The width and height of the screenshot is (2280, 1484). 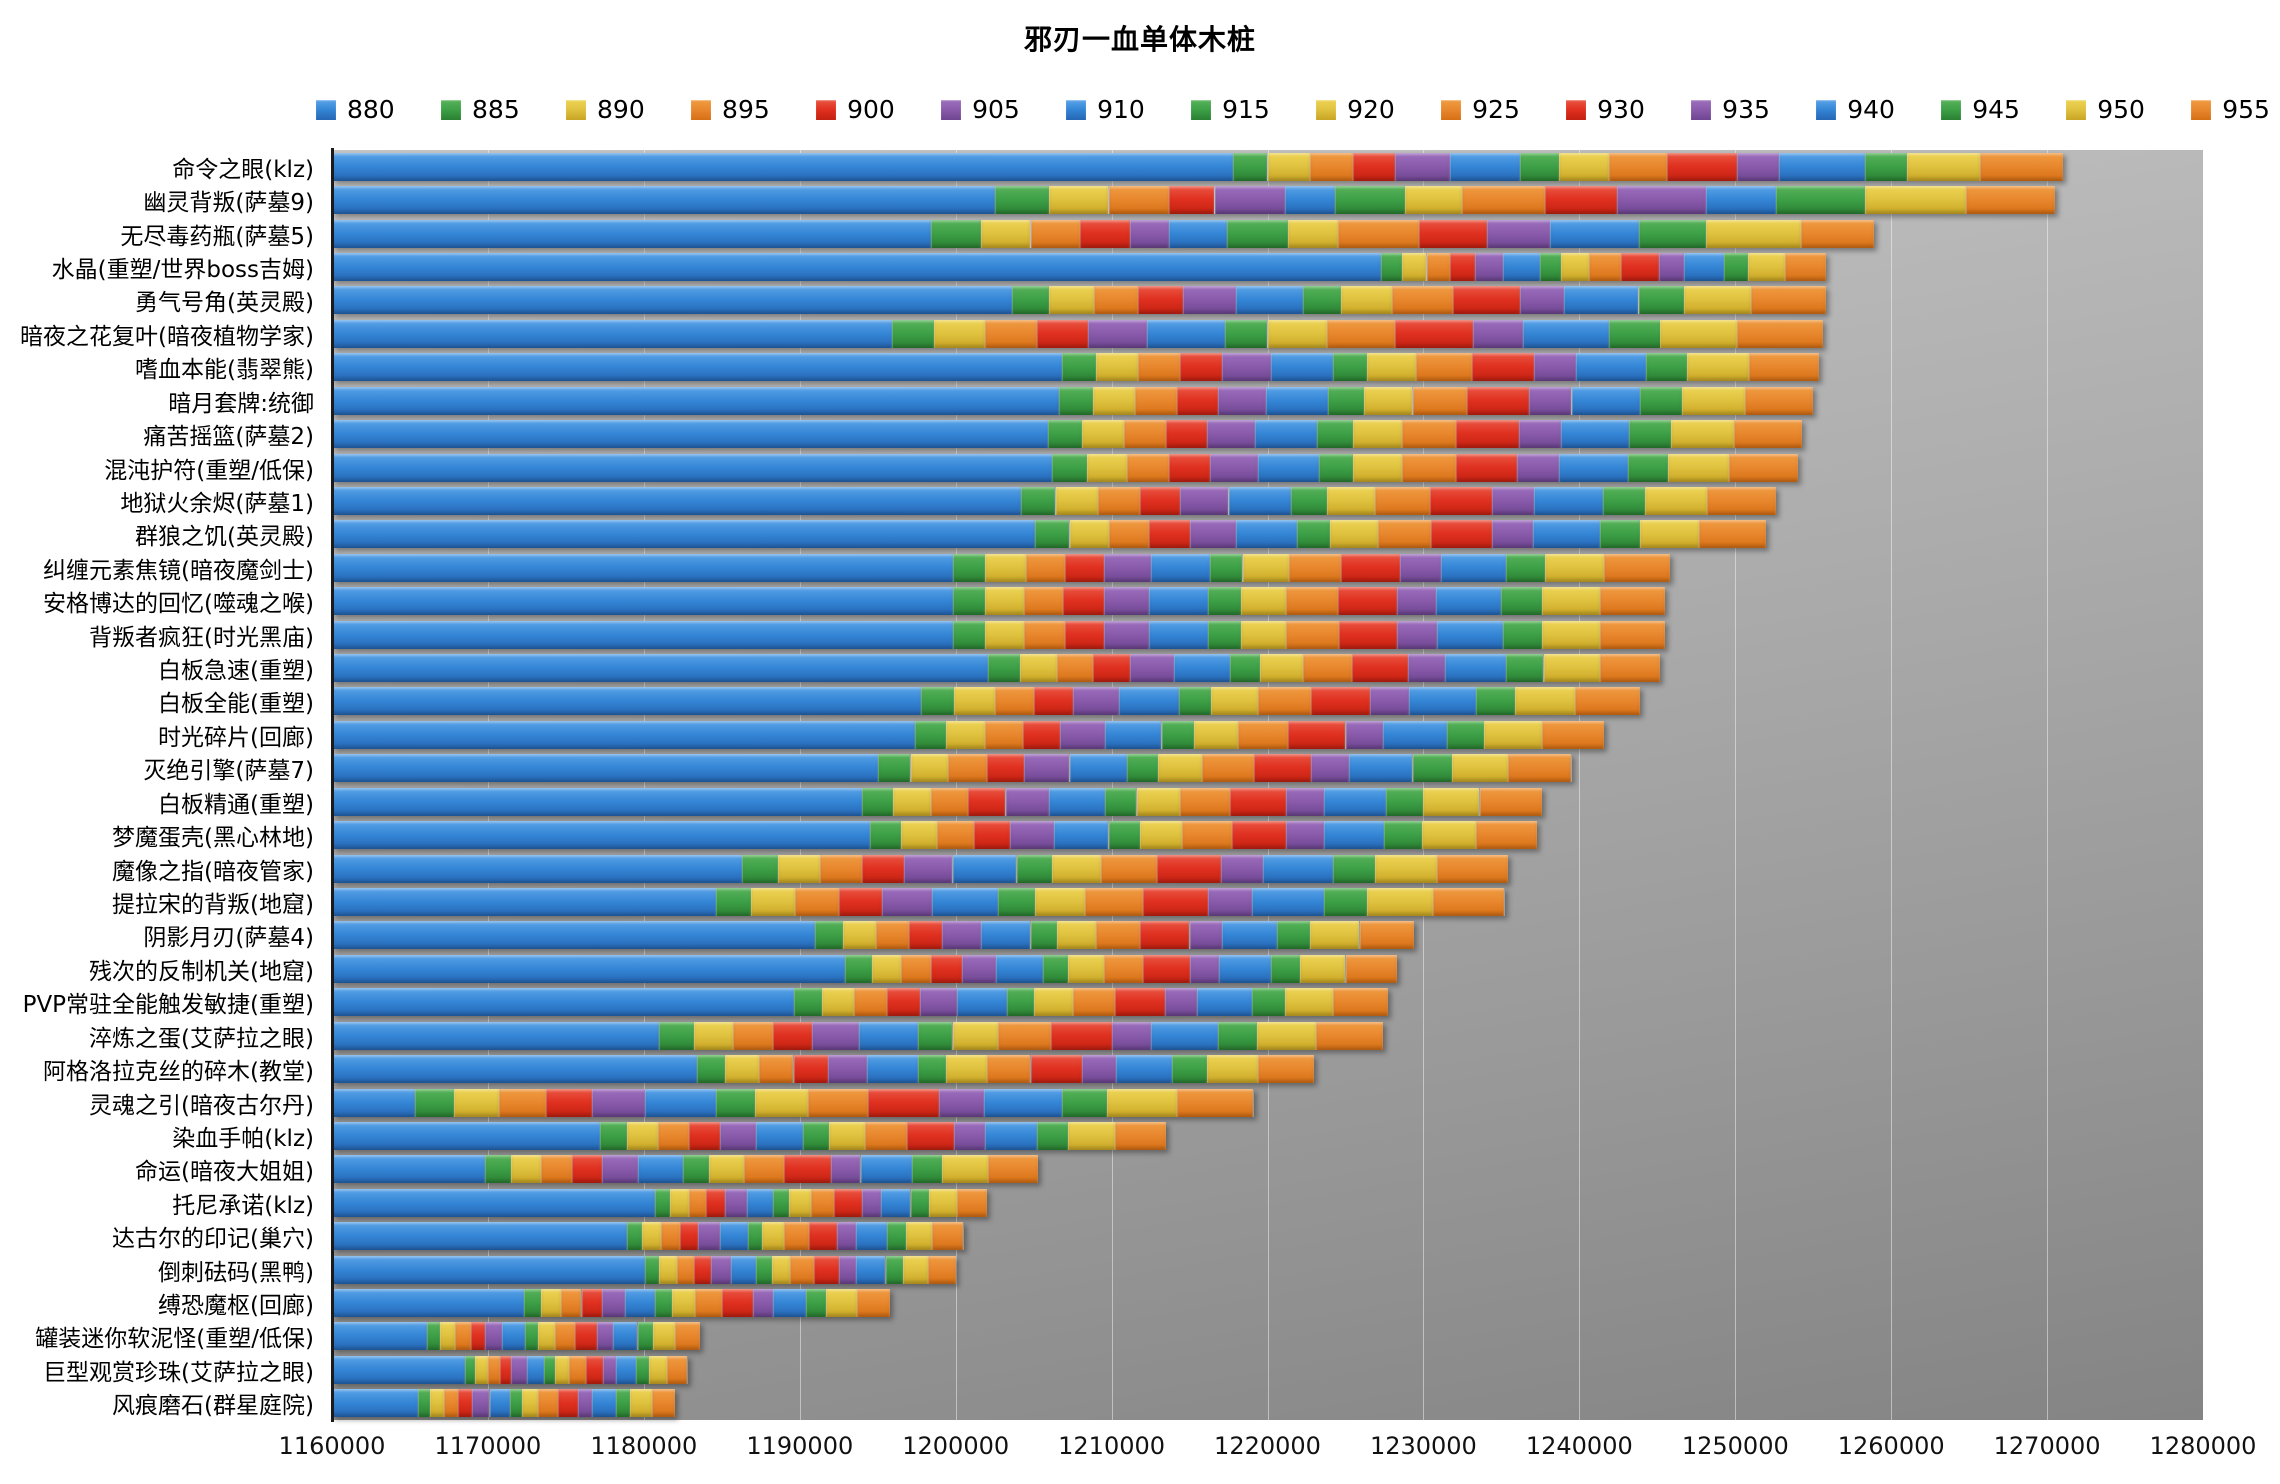 What do you see at coordinates (236, 704) in the screenshot?
I see `row-label: 白板全能(重塑)` at bounding box center [236, 704].